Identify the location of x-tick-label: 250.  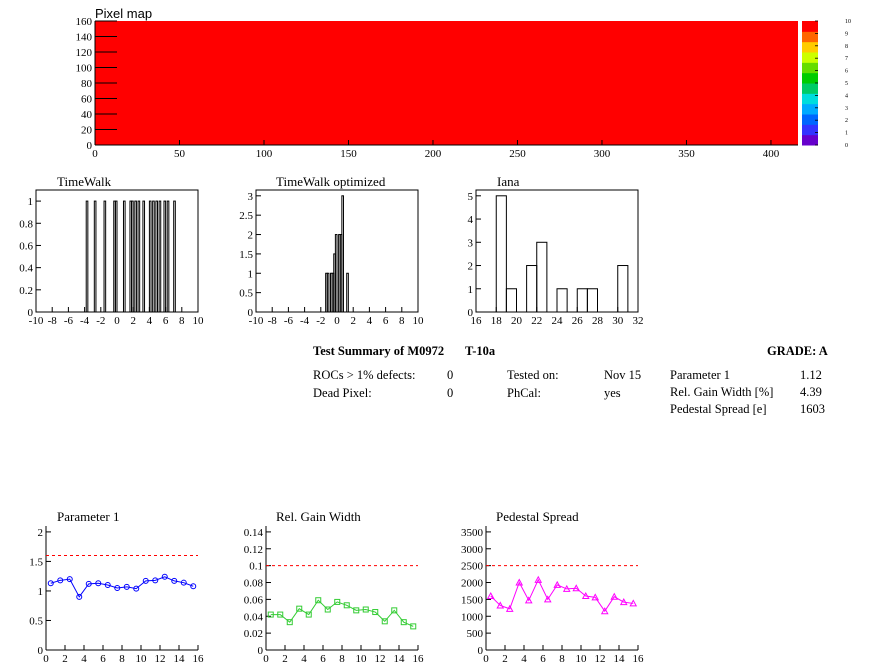
(517, 154).